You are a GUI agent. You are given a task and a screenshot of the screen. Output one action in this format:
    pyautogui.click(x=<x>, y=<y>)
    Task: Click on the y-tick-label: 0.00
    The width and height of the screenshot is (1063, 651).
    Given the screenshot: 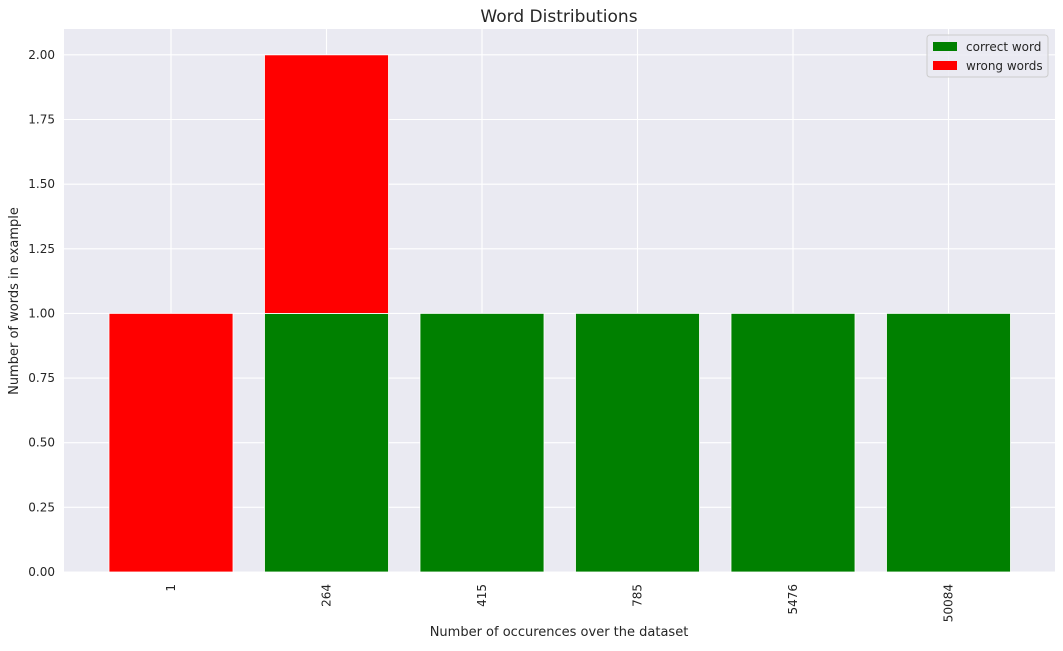 What is the action you would take?
    pyautogui.click(x=41, y=572)
    